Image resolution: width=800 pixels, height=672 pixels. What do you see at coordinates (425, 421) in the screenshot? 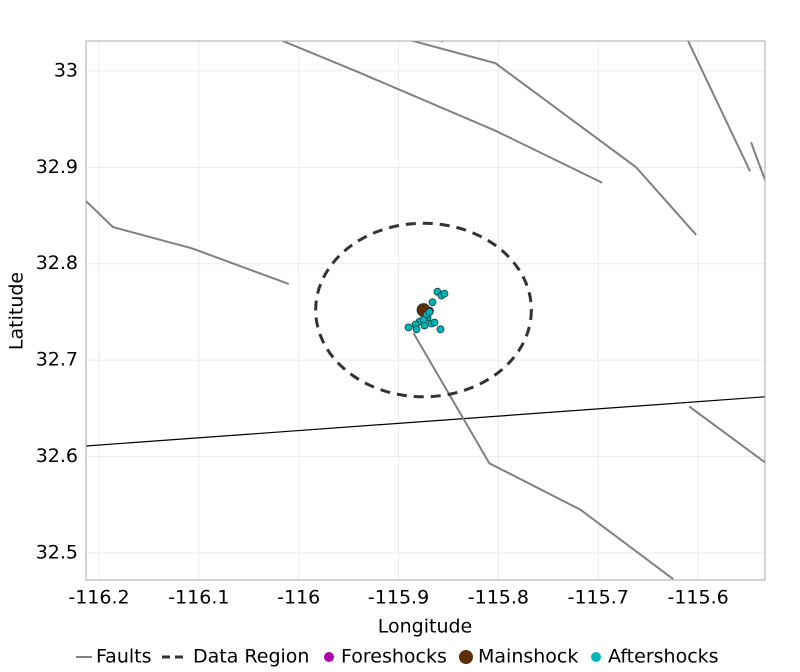
I see `border-line` at bounding box center [425, 421].